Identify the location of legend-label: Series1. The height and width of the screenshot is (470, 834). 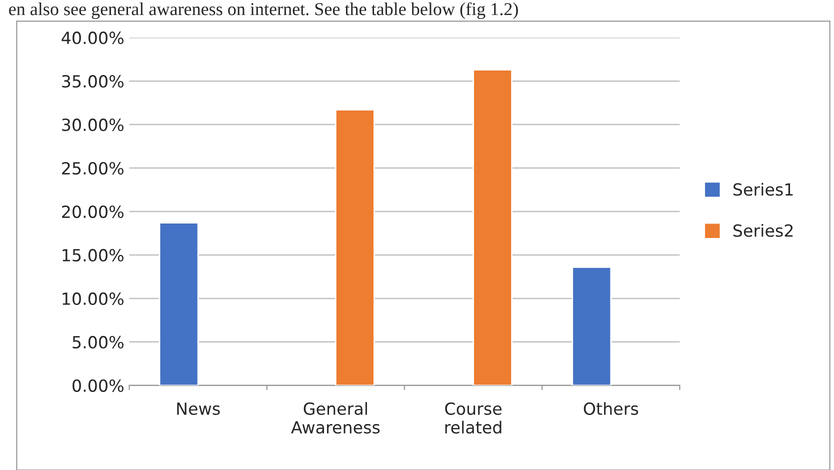
(763, 189).